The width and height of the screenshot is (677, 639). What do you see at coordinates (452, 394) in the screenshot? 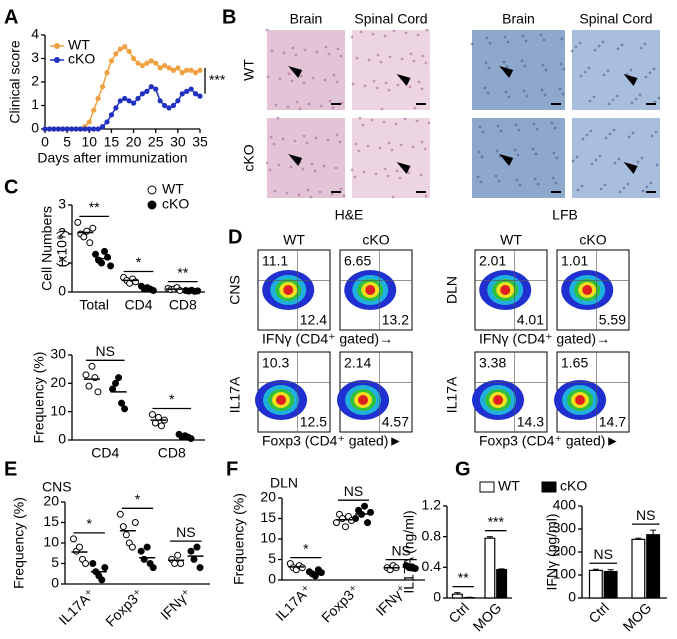
I see `flow-y-label: IL17A` at bounding box center [452, 394].